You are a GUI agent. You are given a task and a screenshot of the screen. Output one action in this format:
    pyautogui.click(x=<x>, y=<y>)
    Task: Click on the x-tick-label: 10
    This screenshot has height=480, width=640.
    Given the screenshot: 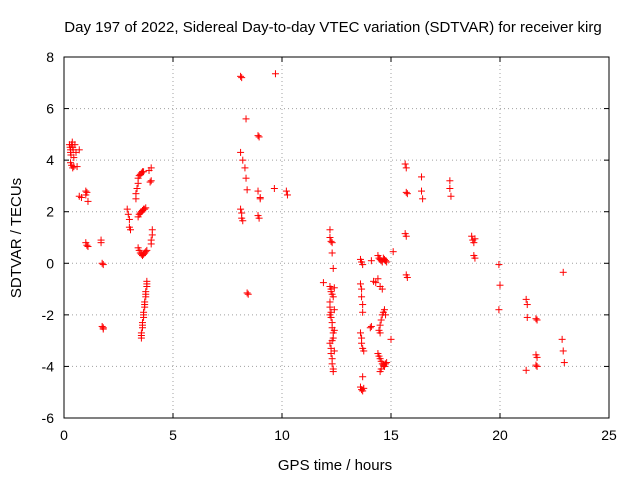 What is the action you would take?
    pyautogui.click(x=282, y=435)
    